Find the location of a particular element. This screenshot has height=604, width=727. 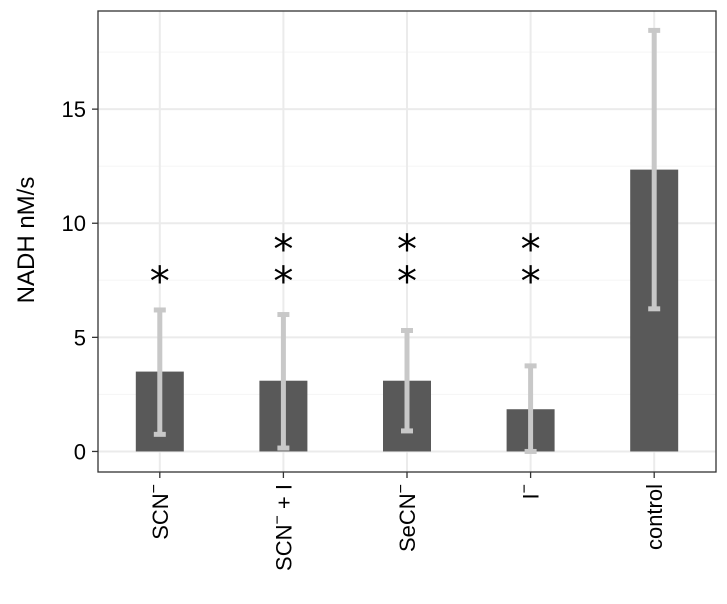

x-tick-label: SCN− + I is located at coordinates (282, 527).